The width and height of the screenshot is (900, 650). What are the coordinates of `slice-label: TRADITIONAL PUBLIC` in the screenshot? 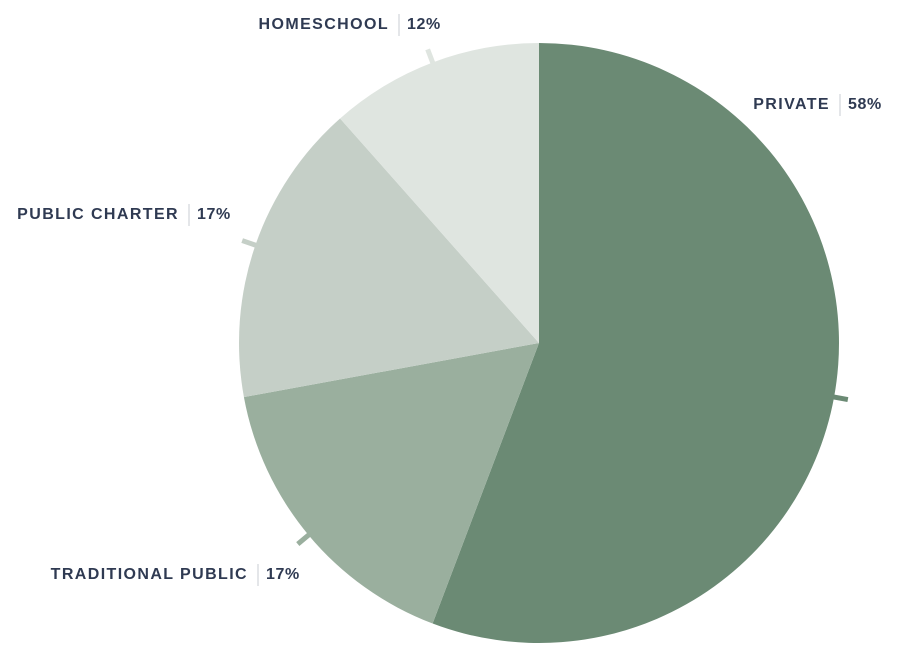 It's located at (149, 574).